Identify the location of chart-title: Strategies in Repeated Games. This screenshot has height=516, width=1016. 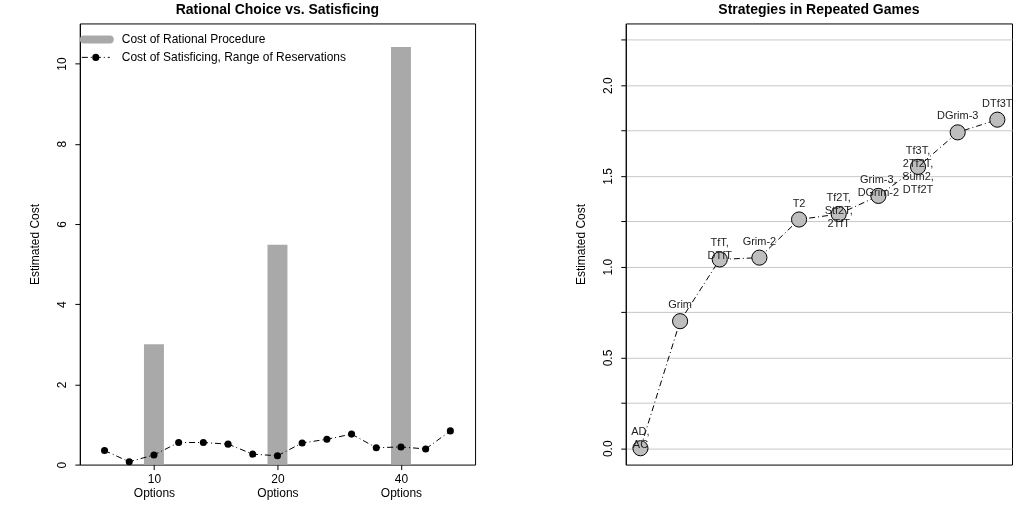
(819, 9).